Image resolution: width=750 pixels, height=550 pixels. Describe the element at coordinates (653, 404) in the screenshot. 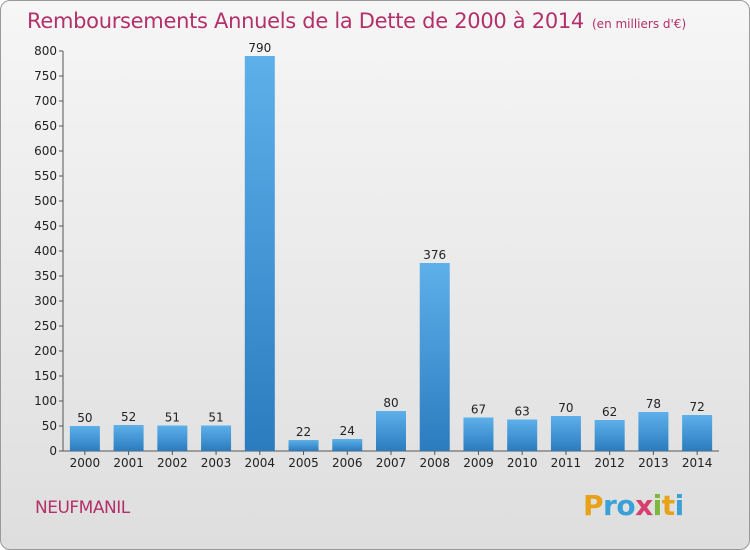

I see `bar-value-label: 78` at that location.